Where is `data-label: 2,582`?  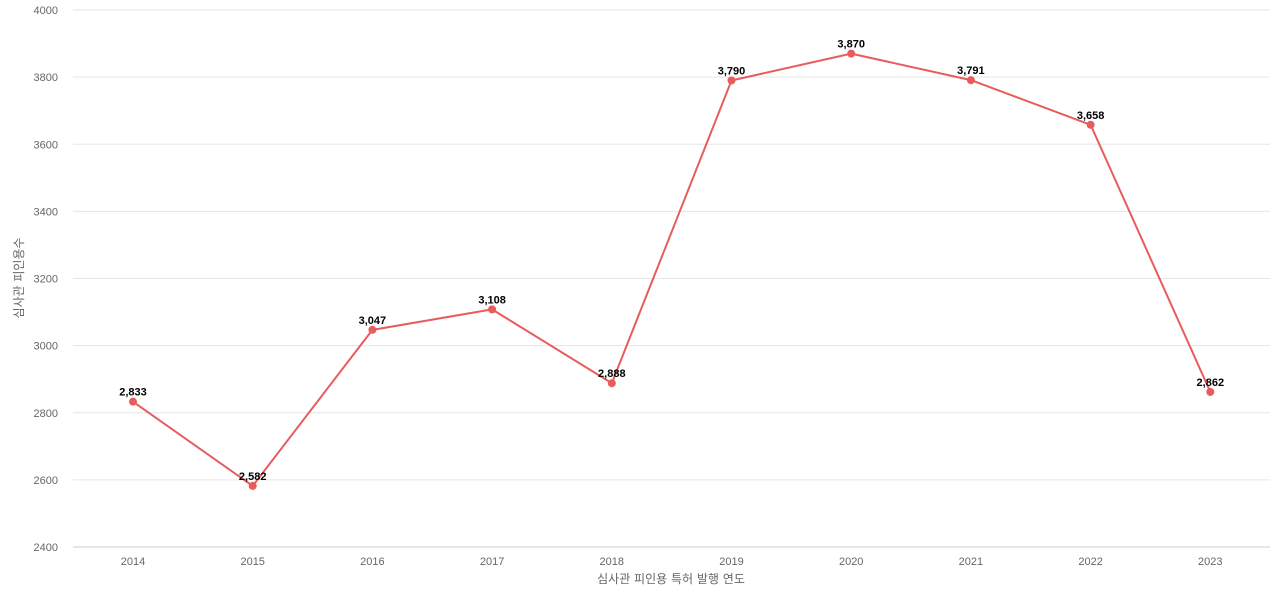
data-label: 2,582 is located at coordinates (253, 477).